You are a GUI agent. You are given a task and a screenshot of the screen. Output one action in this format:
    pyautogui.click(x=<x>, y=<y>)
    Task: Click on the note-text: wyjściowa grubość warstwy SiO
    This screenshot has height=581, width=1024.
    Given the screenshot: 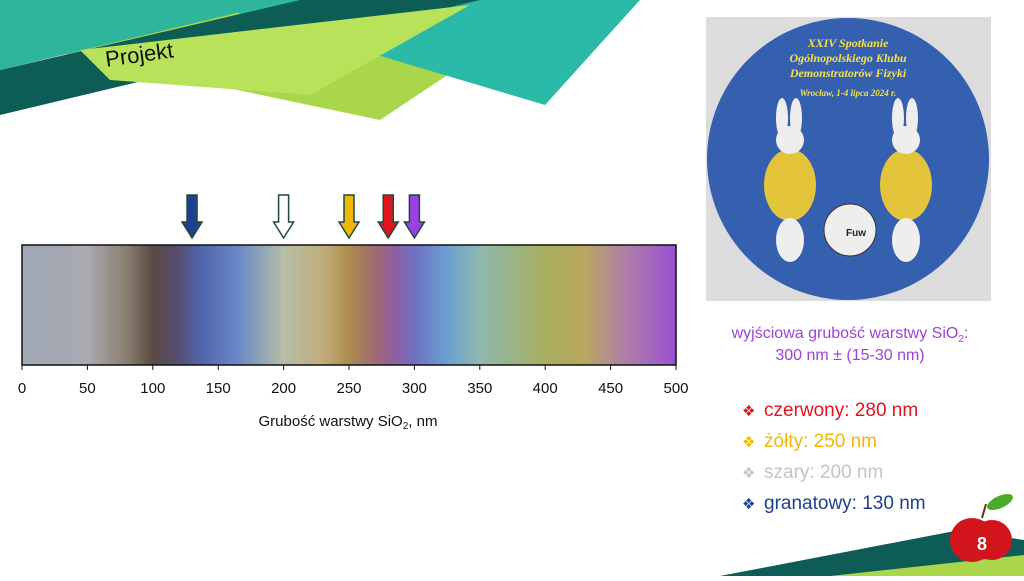 What is the action you would take?
    pyautogui.click(x=845, y=333)
    